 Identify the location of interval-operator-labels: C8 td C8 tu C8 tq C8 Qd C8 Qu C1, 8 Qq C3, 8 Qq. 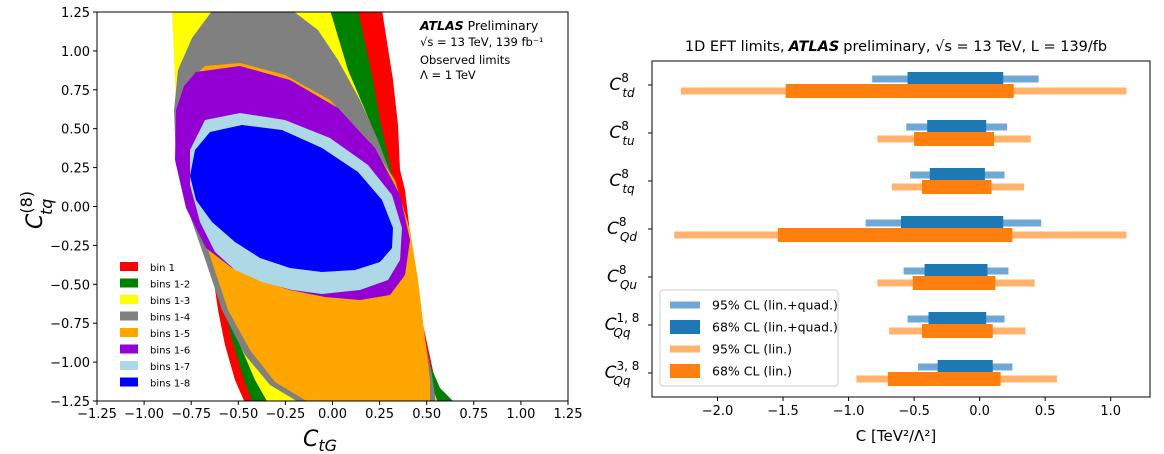
(628, 229).